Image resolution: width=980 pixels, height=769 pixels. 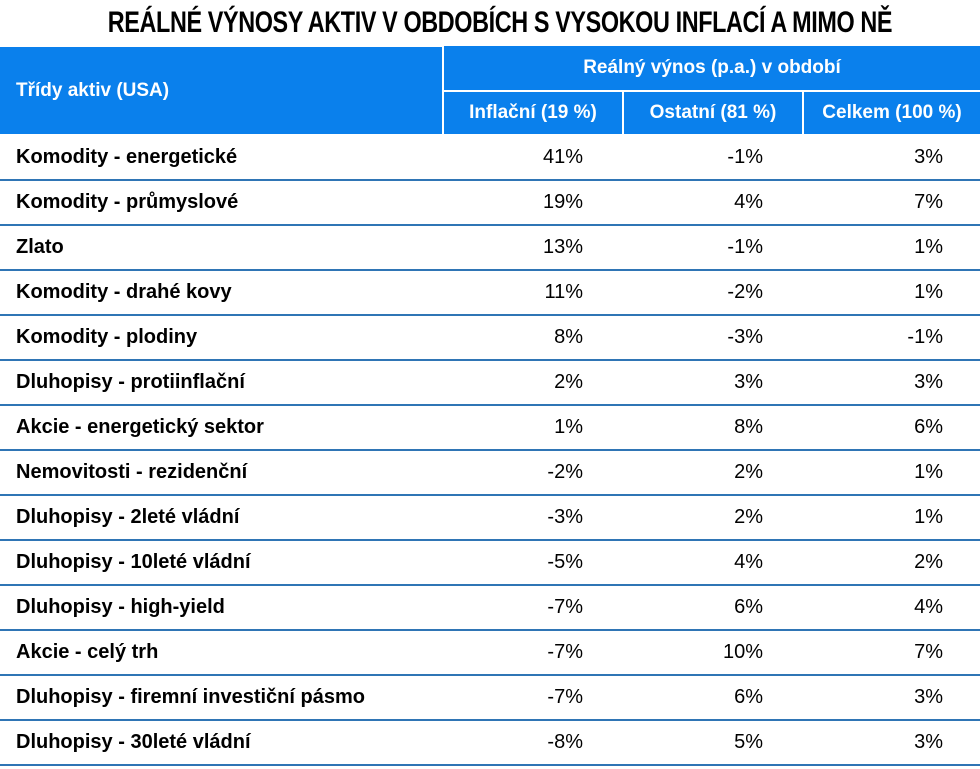 What do you see at coordinates (891, 563) in the screenshot?
I see `value-total: 2%` at bounding box center [891, 563].